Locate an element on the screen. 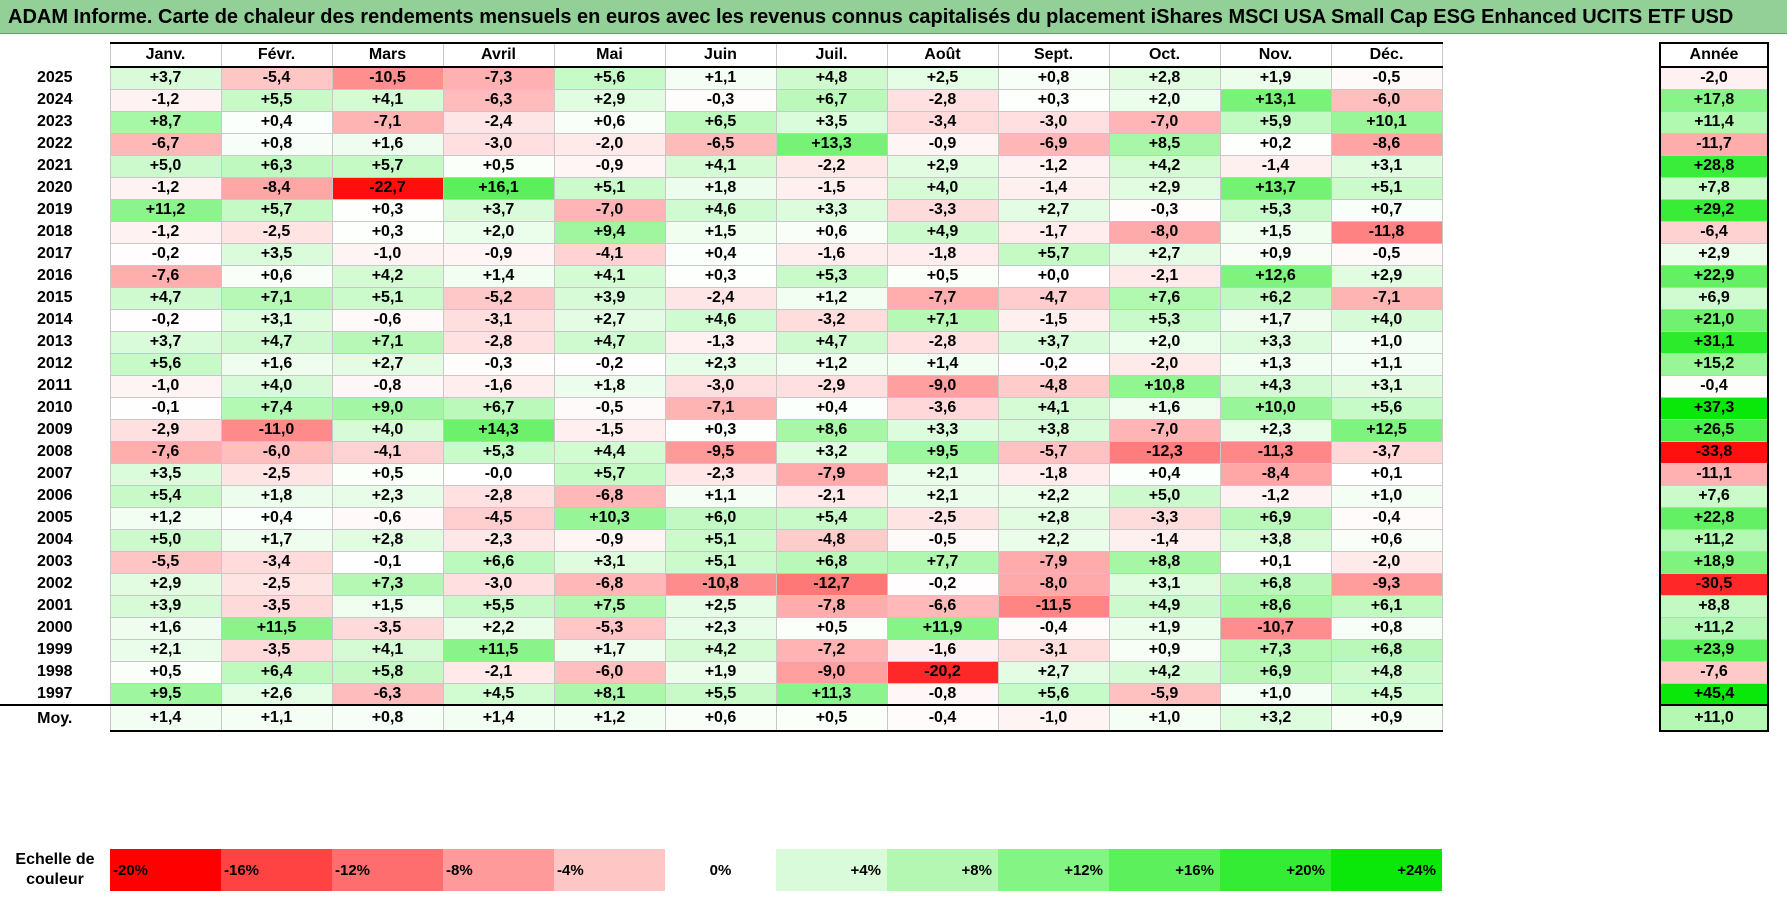 Image resolution: width=1787 pixels, height=912 pixels. heatmap-cell: -2,2 is located at coordinates (831, 166).